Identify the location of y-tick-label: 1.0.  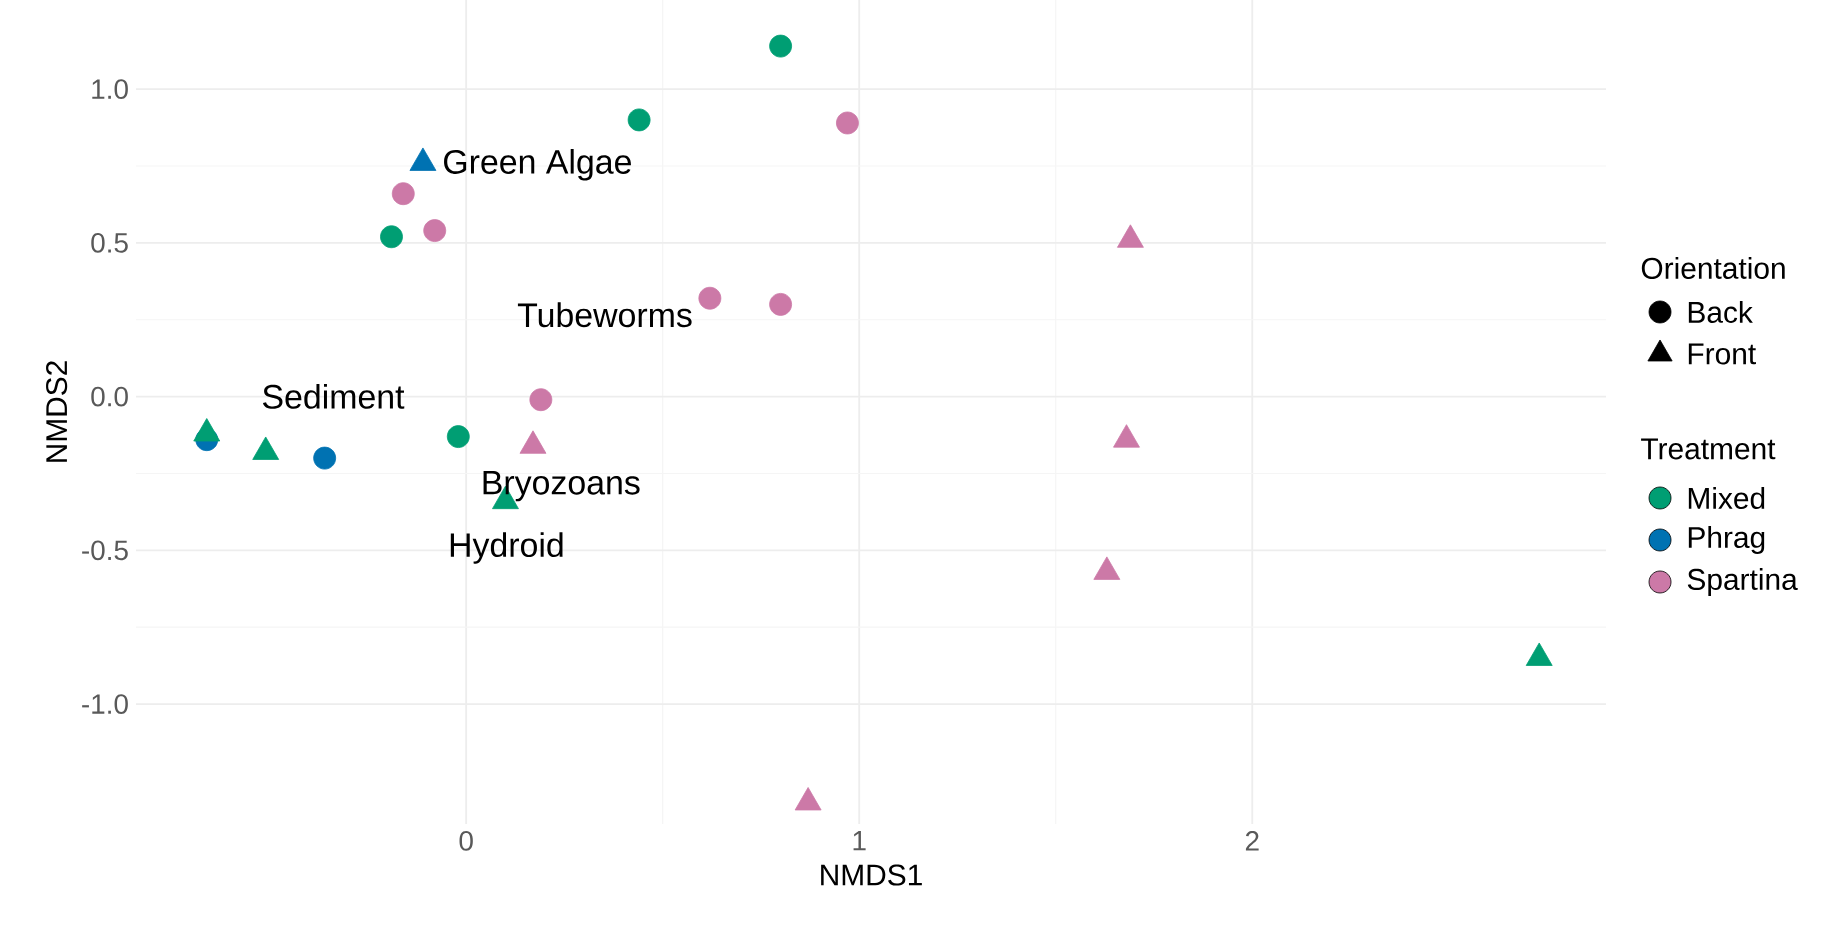
(110, 89).